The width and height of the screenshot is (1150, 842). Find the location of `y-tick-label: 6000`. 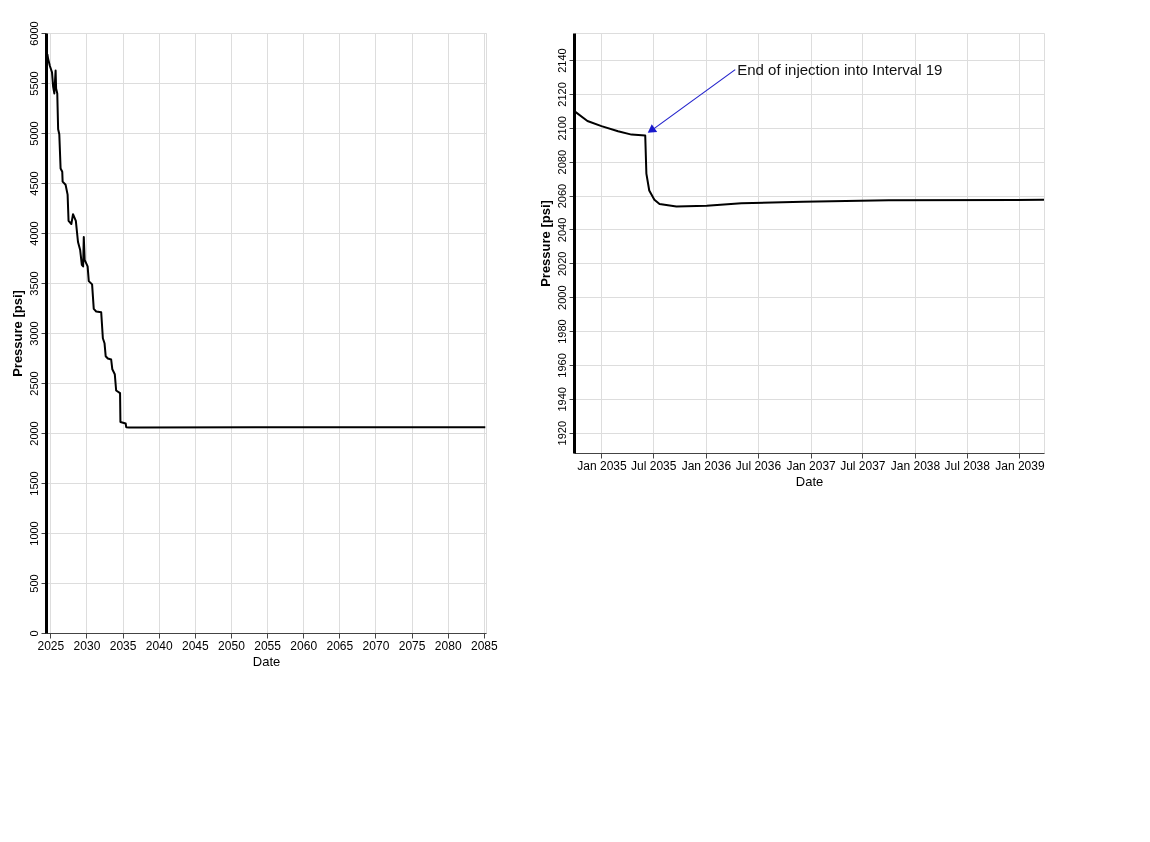

y-tick-label: 6000 is located at coordinates (33, 33).